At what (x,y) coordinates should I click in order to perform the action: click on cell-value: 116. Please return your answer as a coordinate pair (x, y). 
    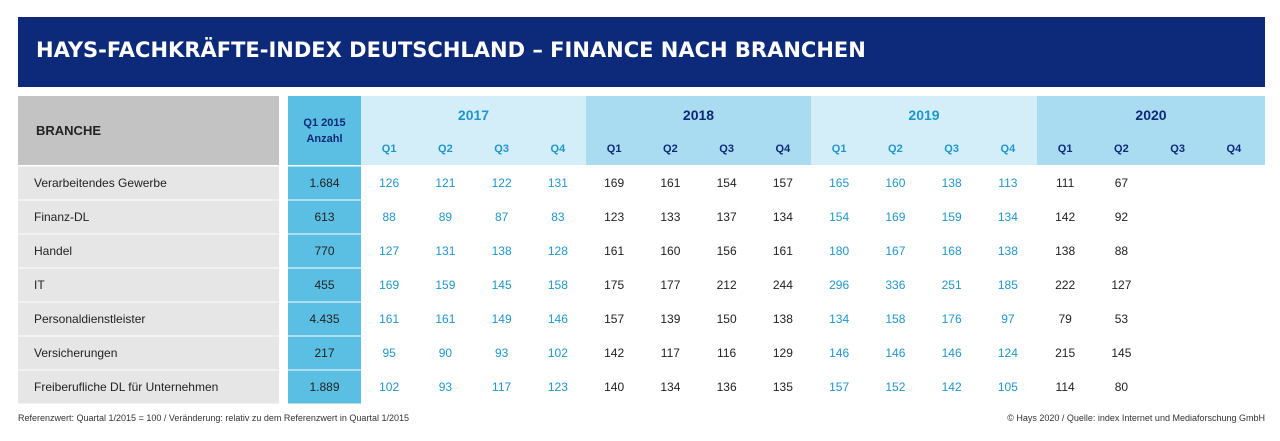
    Looking at the image, I should click on (726, 353).